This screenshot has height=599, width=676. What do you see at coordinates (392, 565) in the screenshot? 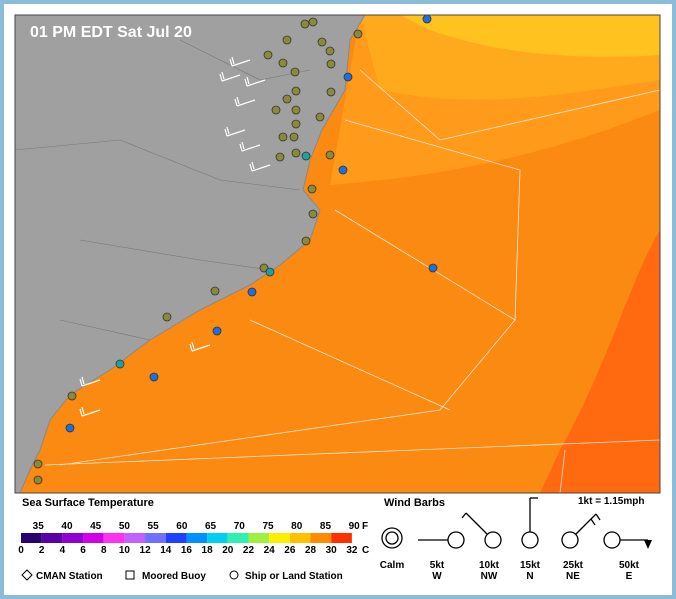
I see `wind-speed: Calm` at bounding box center [392, 565].